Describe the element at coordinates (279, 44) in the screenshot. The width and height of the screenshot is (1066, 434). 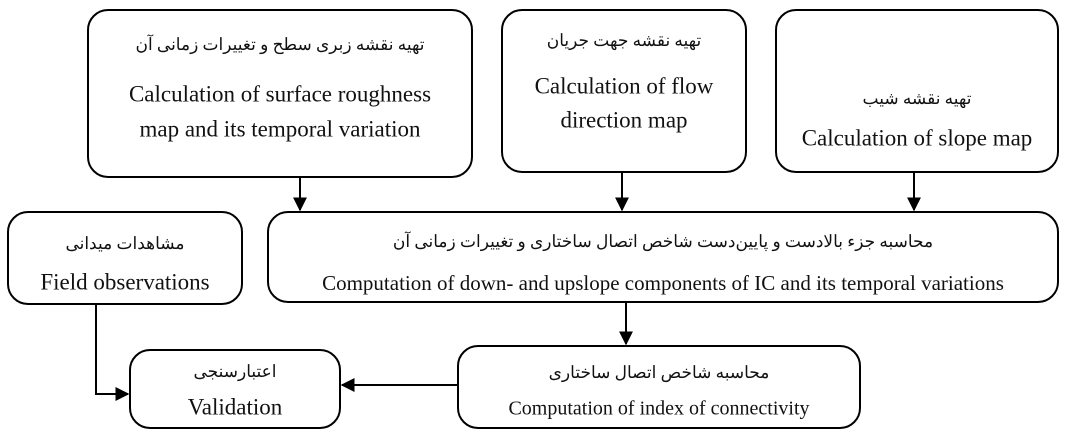
I see `label-fa: تهیه نقشه زبری سطح و تغییرات زمانی آن` at that location.